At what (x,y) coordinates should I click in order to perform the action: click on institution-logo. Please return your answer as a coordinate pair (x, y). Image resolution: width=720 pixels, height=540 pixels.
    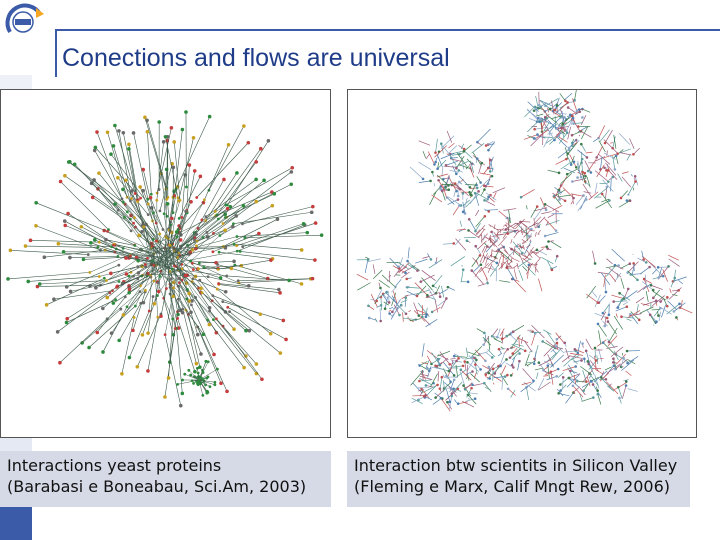
    Looking at the image, I should click on (24, 18).